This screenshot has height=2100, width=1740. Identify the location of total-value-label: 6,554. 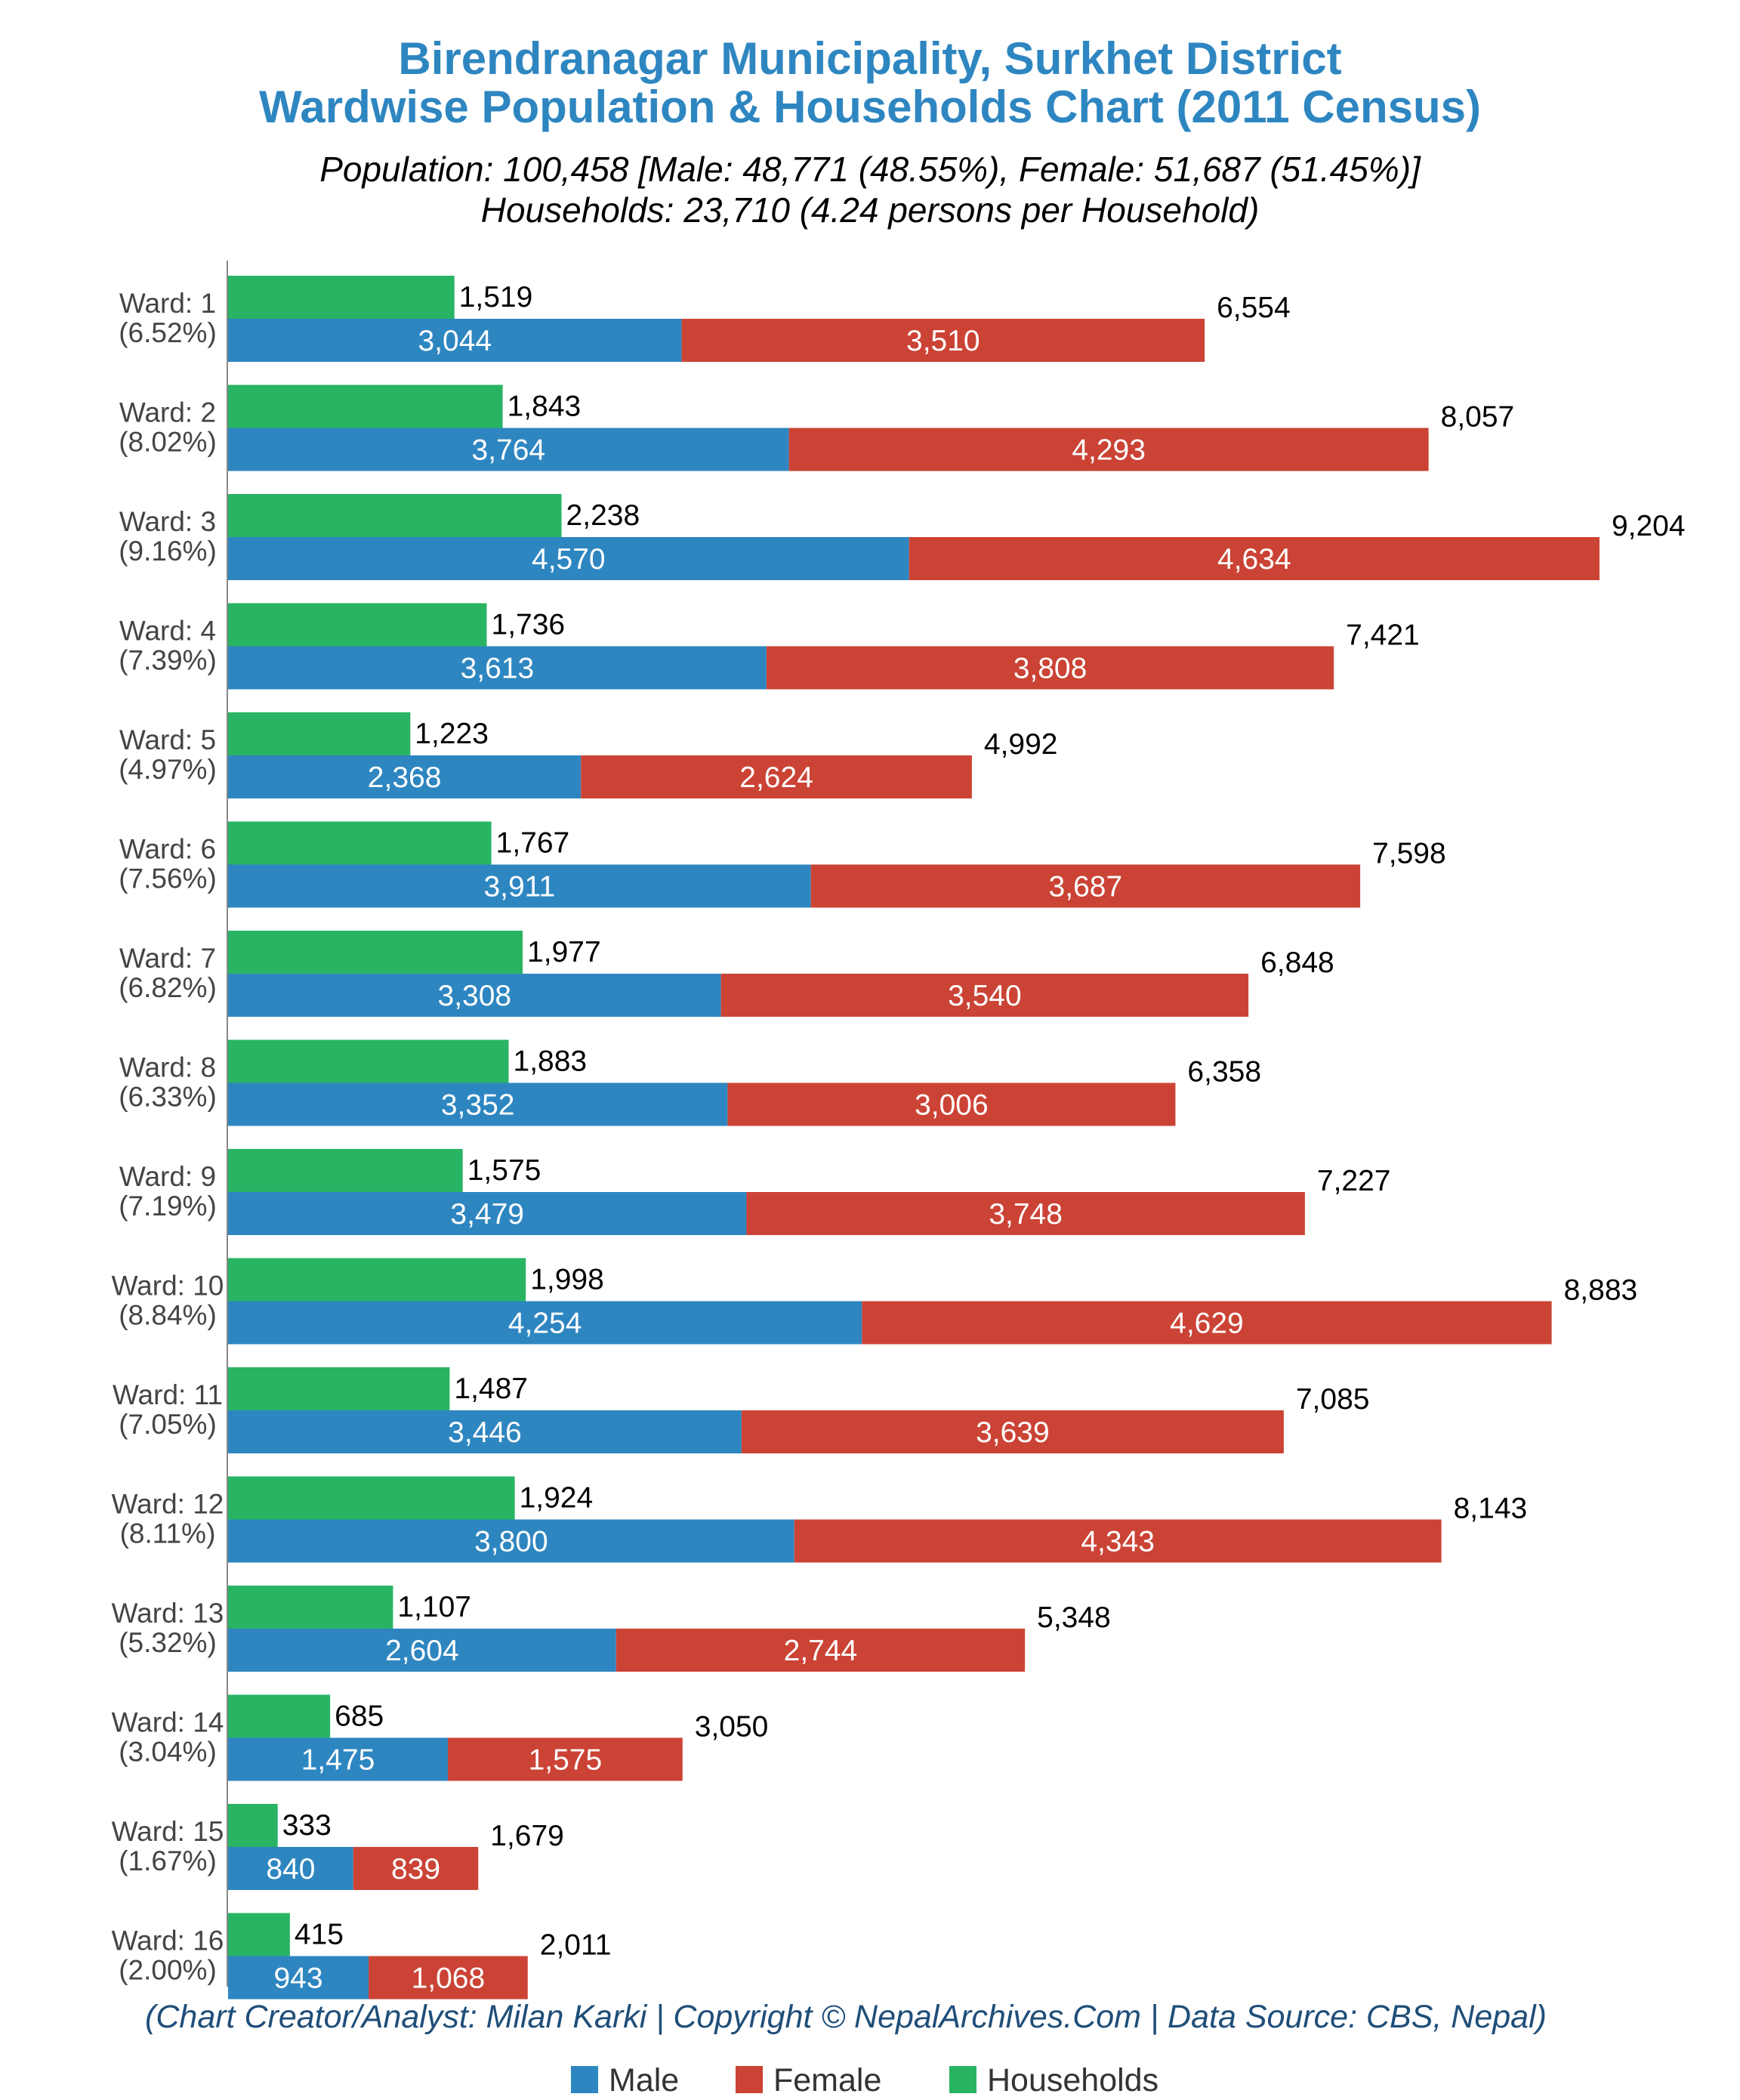
(1254, 308).